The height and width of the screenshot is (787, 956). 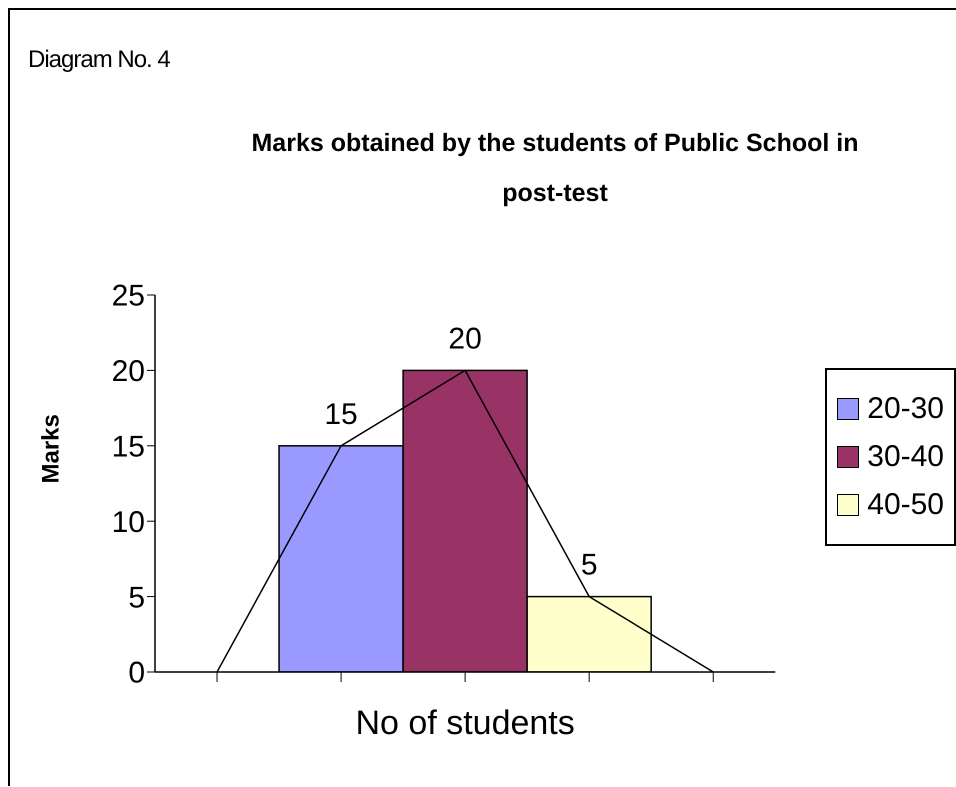 I want to click on data-label: 20, so click(x=465, y=339).